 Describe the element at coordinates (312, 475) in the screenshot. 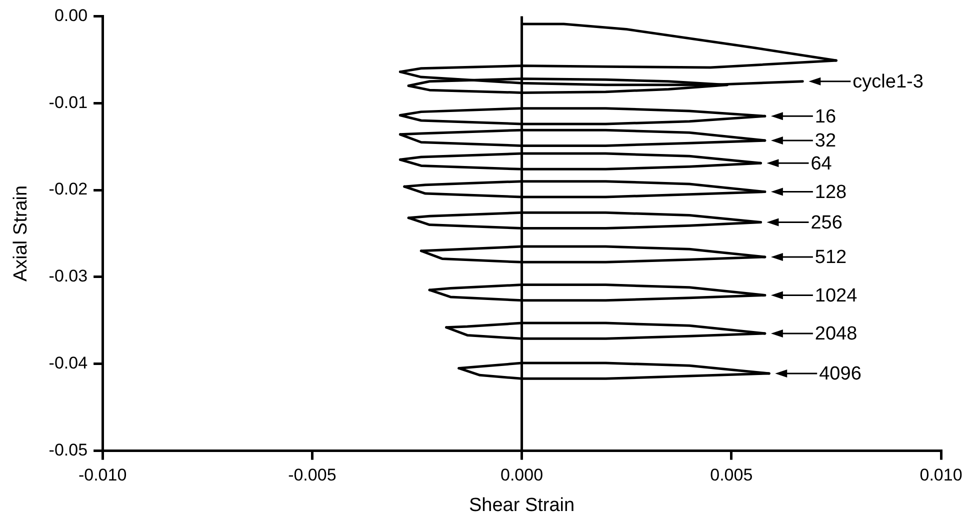

I see `x-tick-label: -0.005` at that location.